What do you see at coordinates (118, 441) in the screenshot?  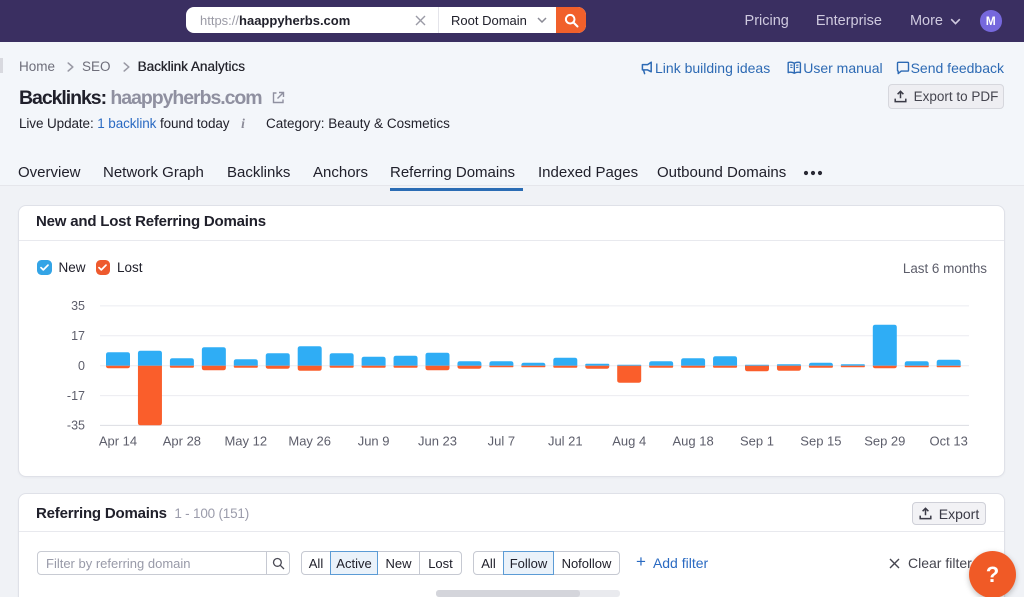 I see `svg-text: Apr 14` at bounding box center [118, 441].